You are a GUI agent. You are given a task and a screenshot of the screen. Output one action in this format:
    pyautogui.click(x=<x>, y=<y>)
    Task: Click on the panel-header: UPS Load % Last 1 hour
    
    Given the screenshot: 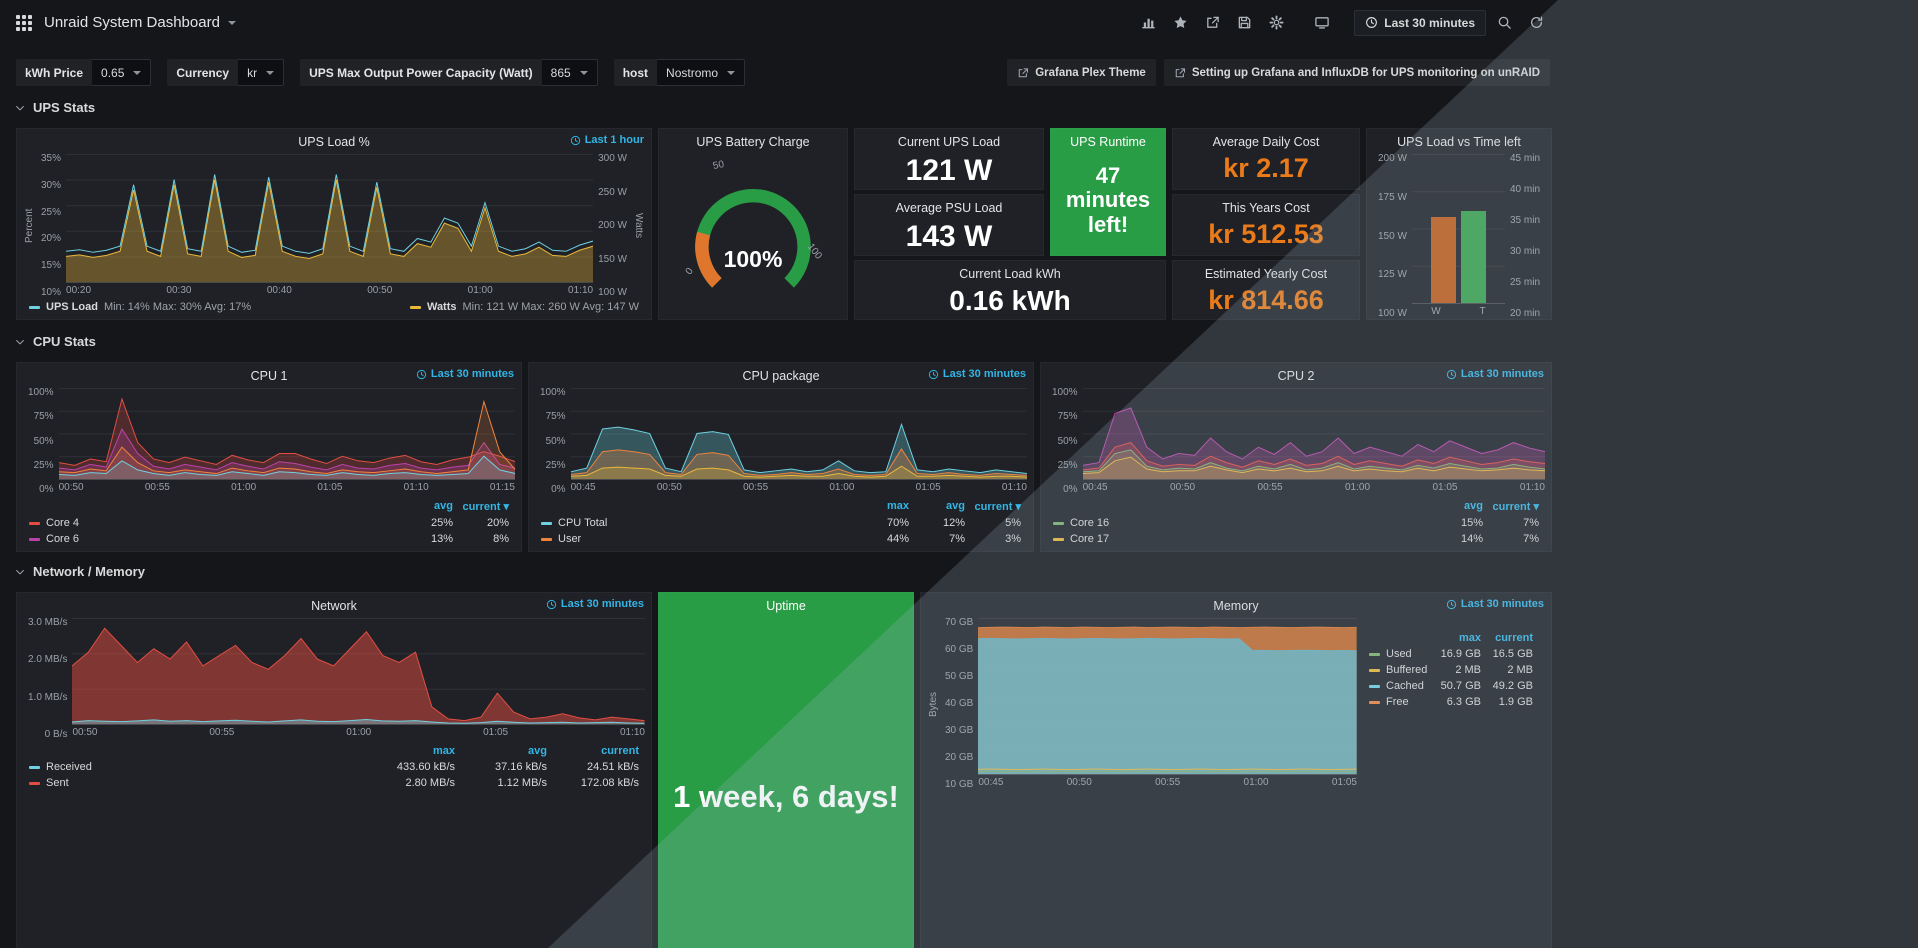 What is the action you would take?
    pyautogui.click(x=334, y=141)
    